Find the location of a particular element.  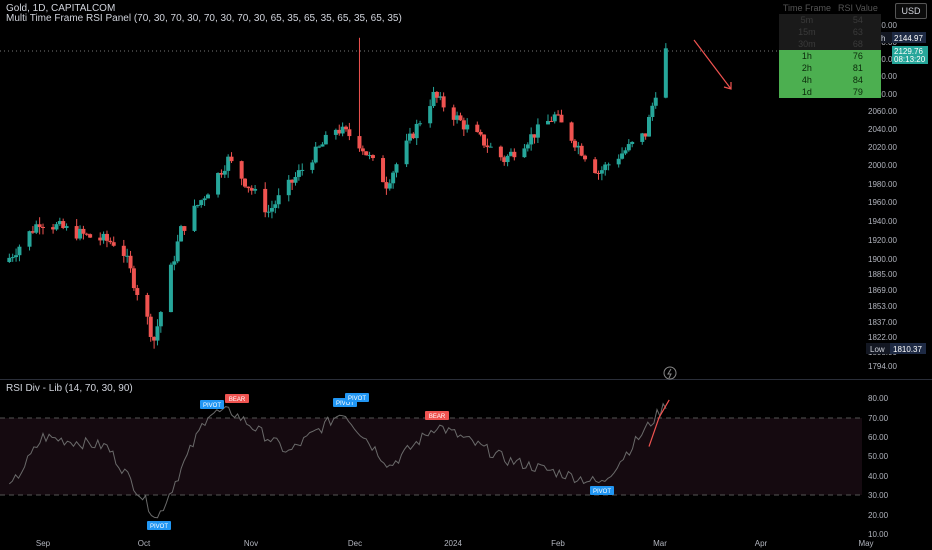

time-tick-label: Apr is located at coordinates (761, 543).